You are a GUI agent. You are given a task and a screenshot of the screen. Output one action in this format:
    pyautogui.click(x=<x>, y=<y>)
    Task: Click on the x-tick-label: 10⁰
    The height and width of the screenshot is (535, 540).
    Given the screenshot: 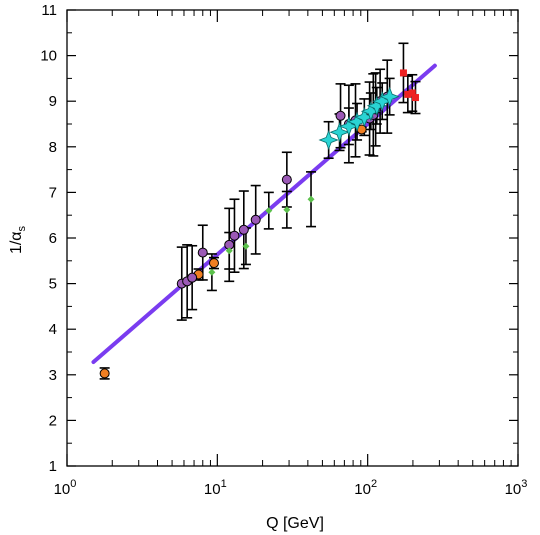 What is the action you would take?
    pyautogui.click(x=65, y=488)
    